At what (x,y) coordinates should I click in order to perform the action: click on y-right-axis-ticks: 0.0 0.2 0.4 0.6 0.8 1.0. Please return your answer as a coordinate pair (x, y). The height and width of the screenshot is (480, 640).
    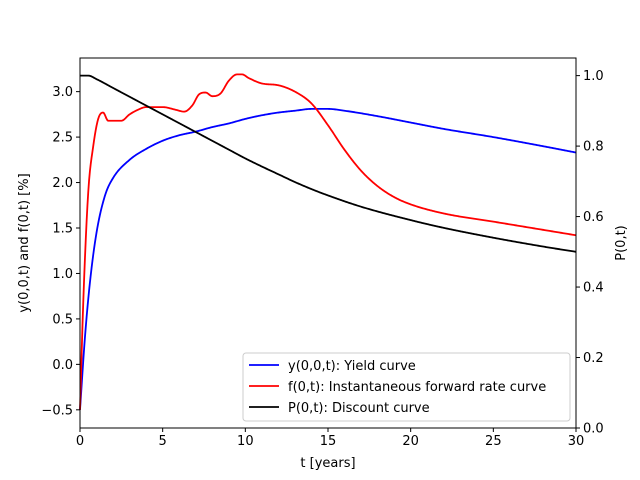
    Looking at the image, I should click on (590, 253).